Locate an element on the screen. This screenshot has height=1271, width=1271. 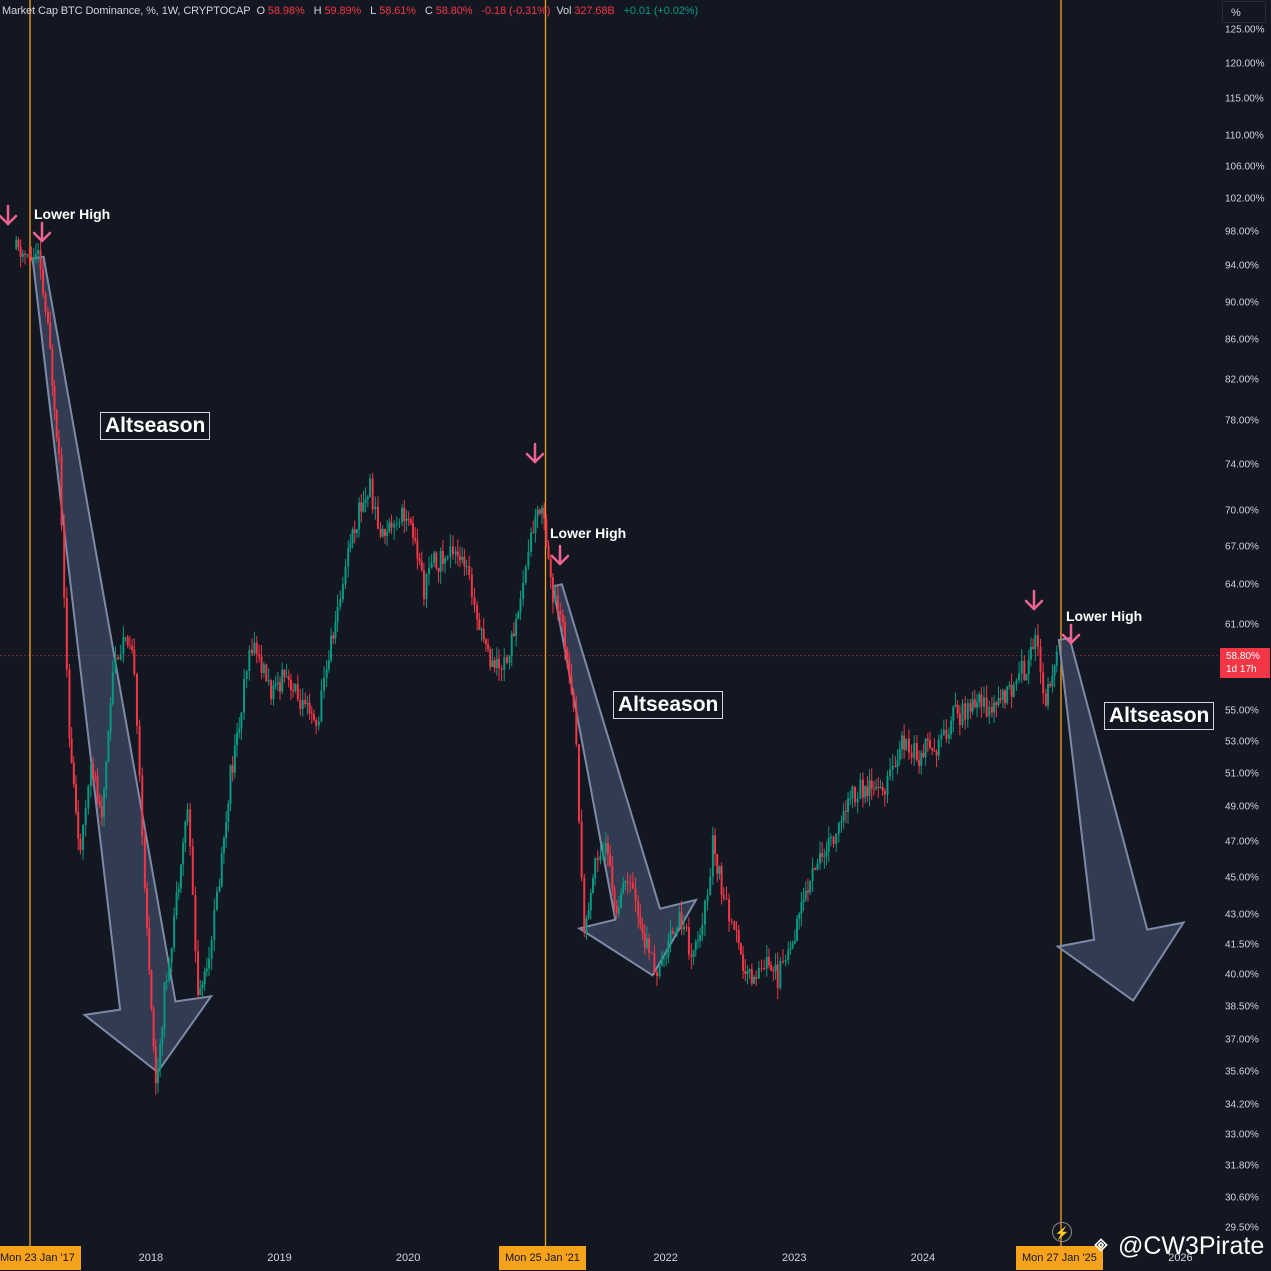
y-tick-label: 98.00% is located at coordinates (1242, 232).